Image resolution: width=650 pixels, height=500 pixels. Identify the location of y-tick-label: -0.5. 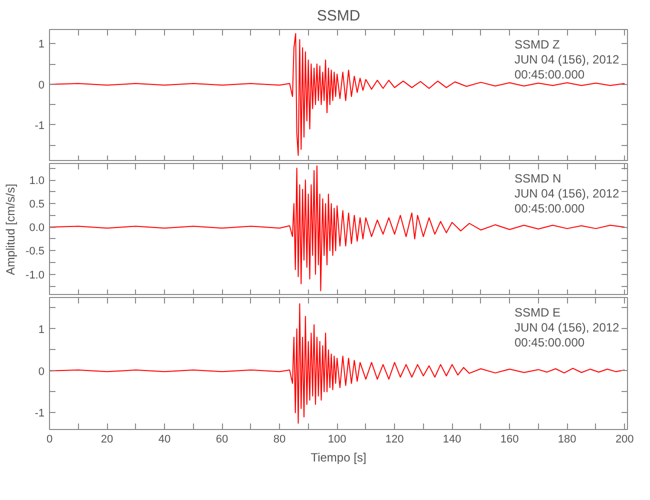
(35, 252).